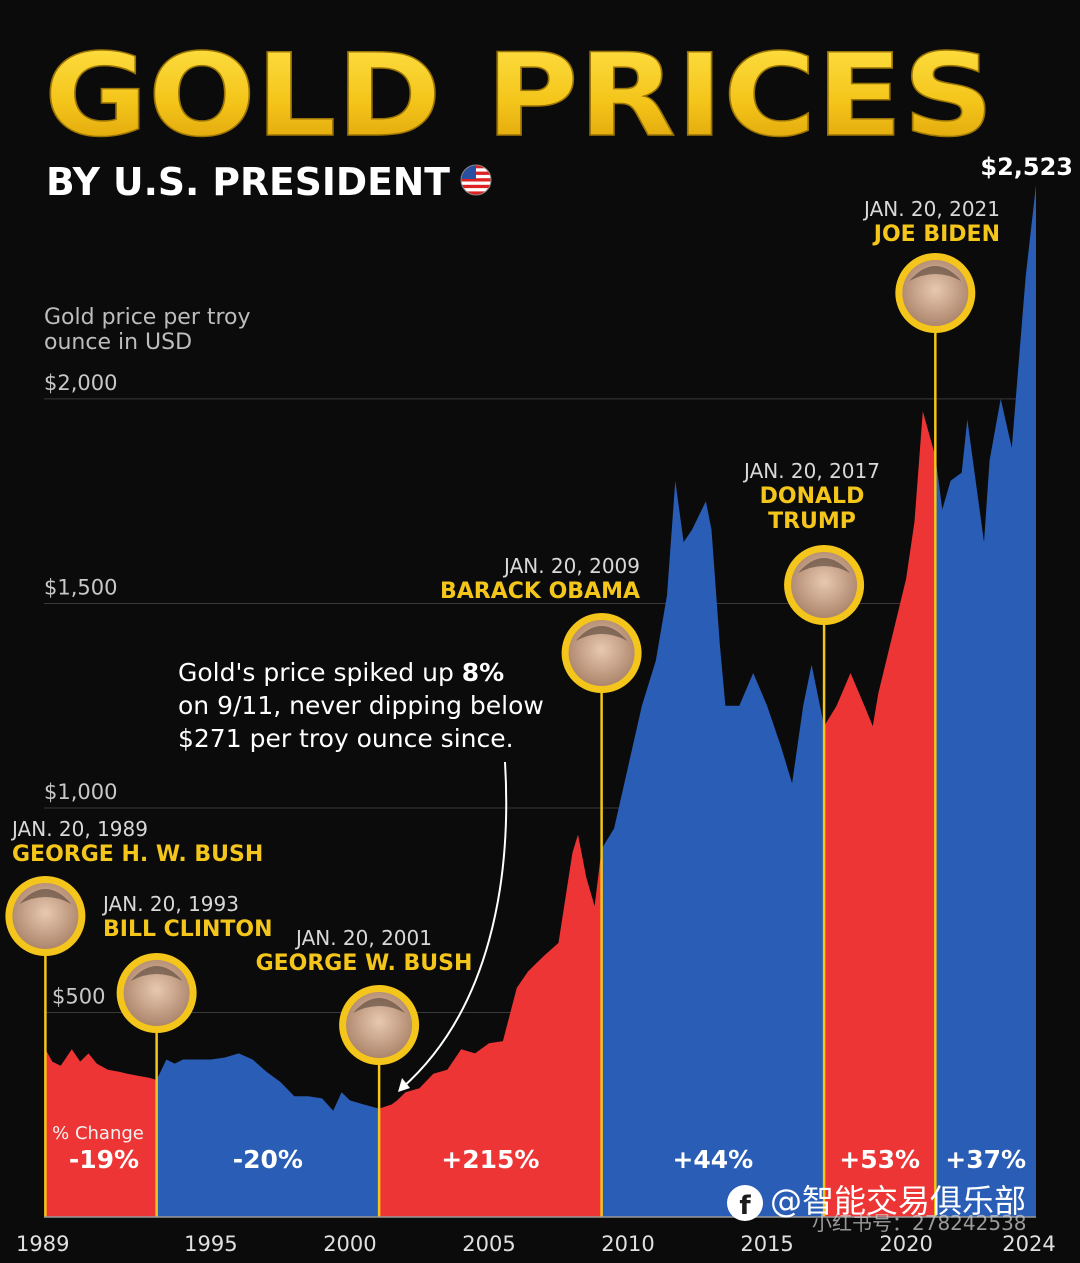  Describe the element at coordinates (812, 521) in the screenshot. I see `president-name: TRUMP` at that location.